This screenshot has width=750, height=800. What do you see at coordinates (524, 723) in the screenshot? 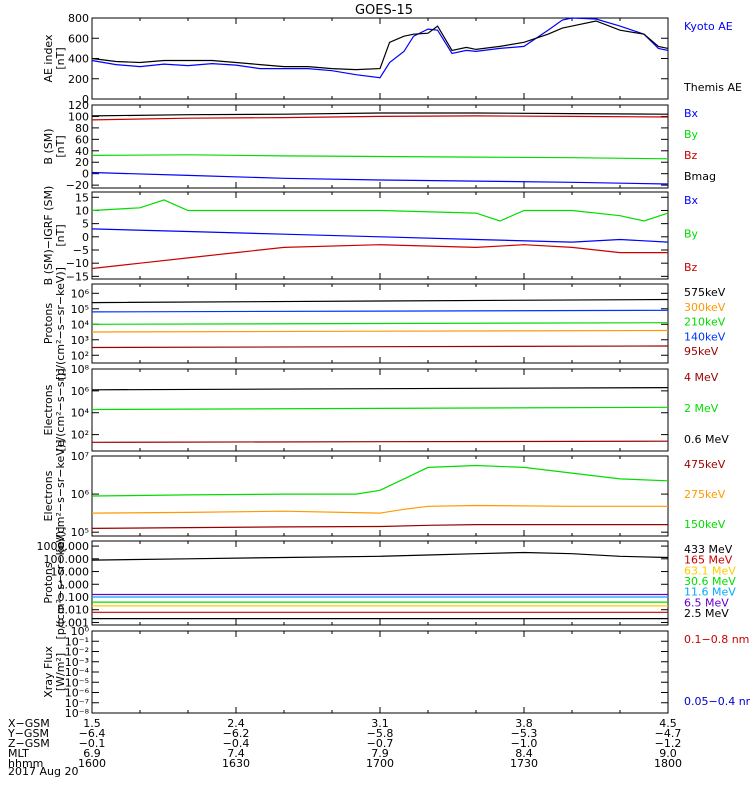
I see `ephem-value: 3.8` at bounding box center [524, 723].